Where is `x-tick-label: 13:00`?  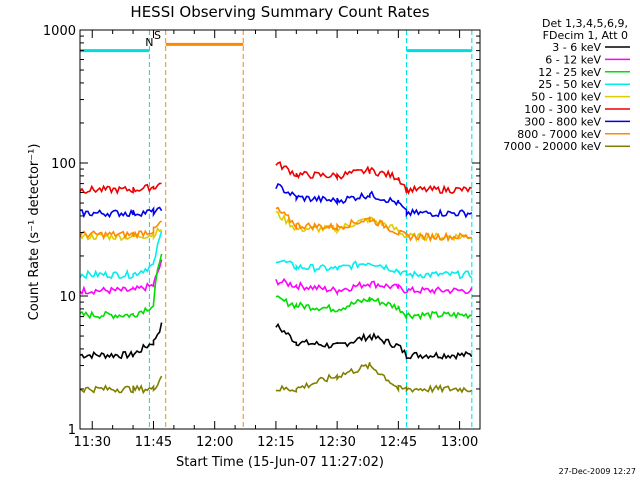 x-tick-label: 13:00 is located at coordinates (459, 442).